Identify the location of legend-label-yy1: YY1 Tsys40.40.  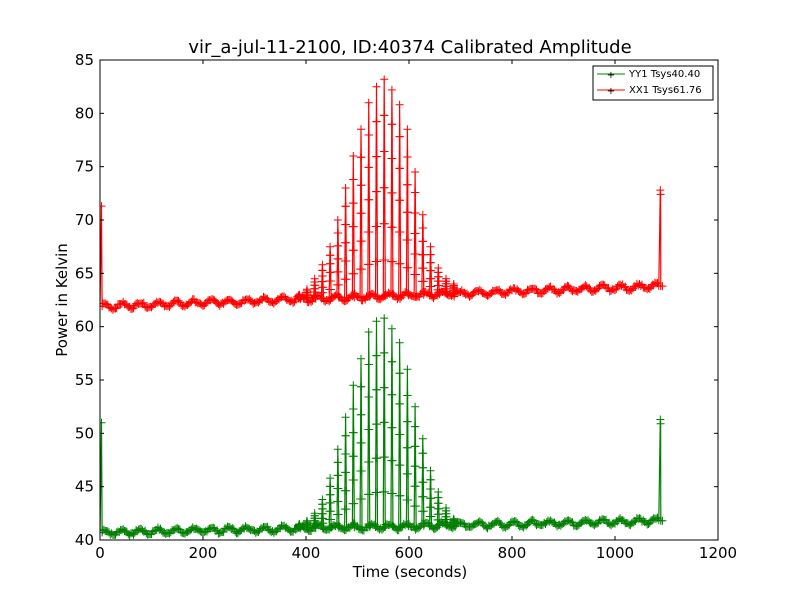
(664, 74).